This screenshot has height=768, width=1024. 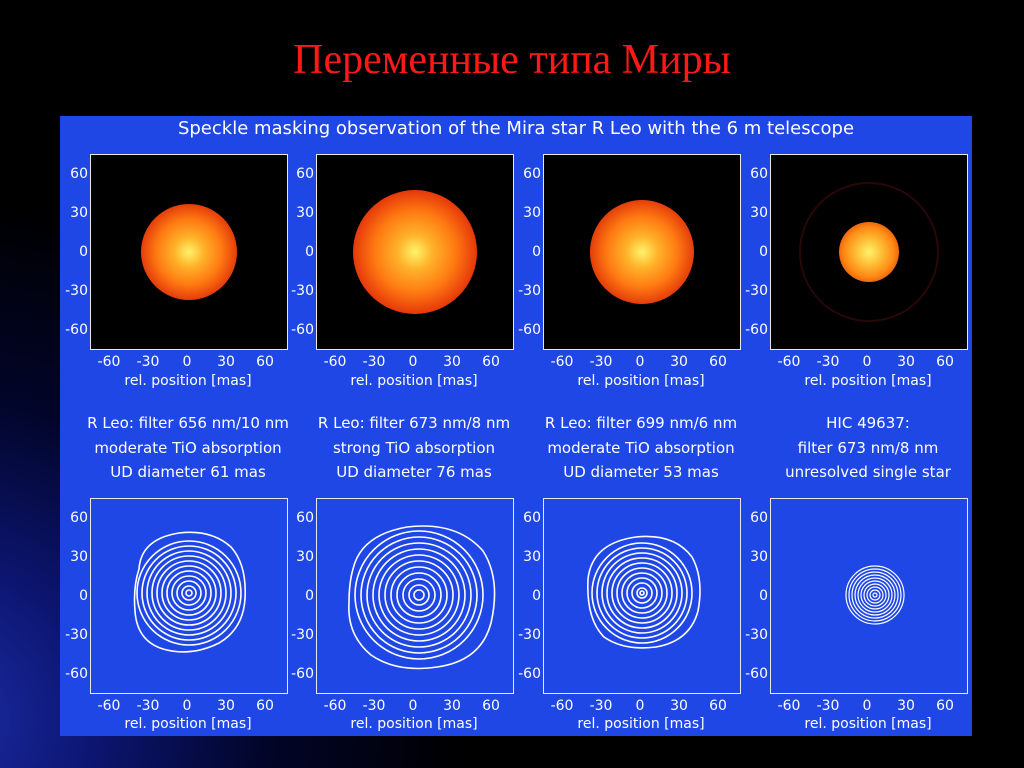 I want to click on contour-panel-673nm, so click(x=415, y=596).